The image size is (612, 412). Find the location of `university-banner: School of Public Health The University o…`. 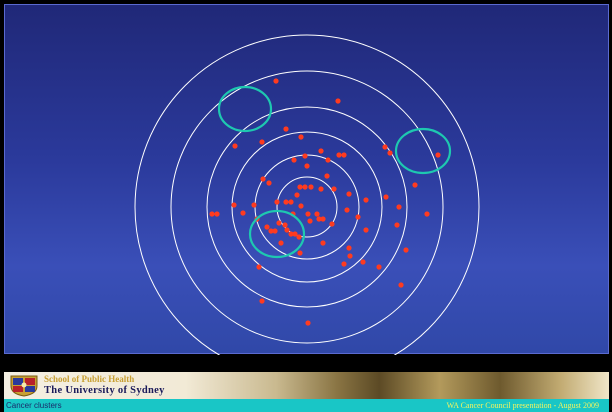

university-banner: School of Public Health The University o… is located at coordinates (306, 385).